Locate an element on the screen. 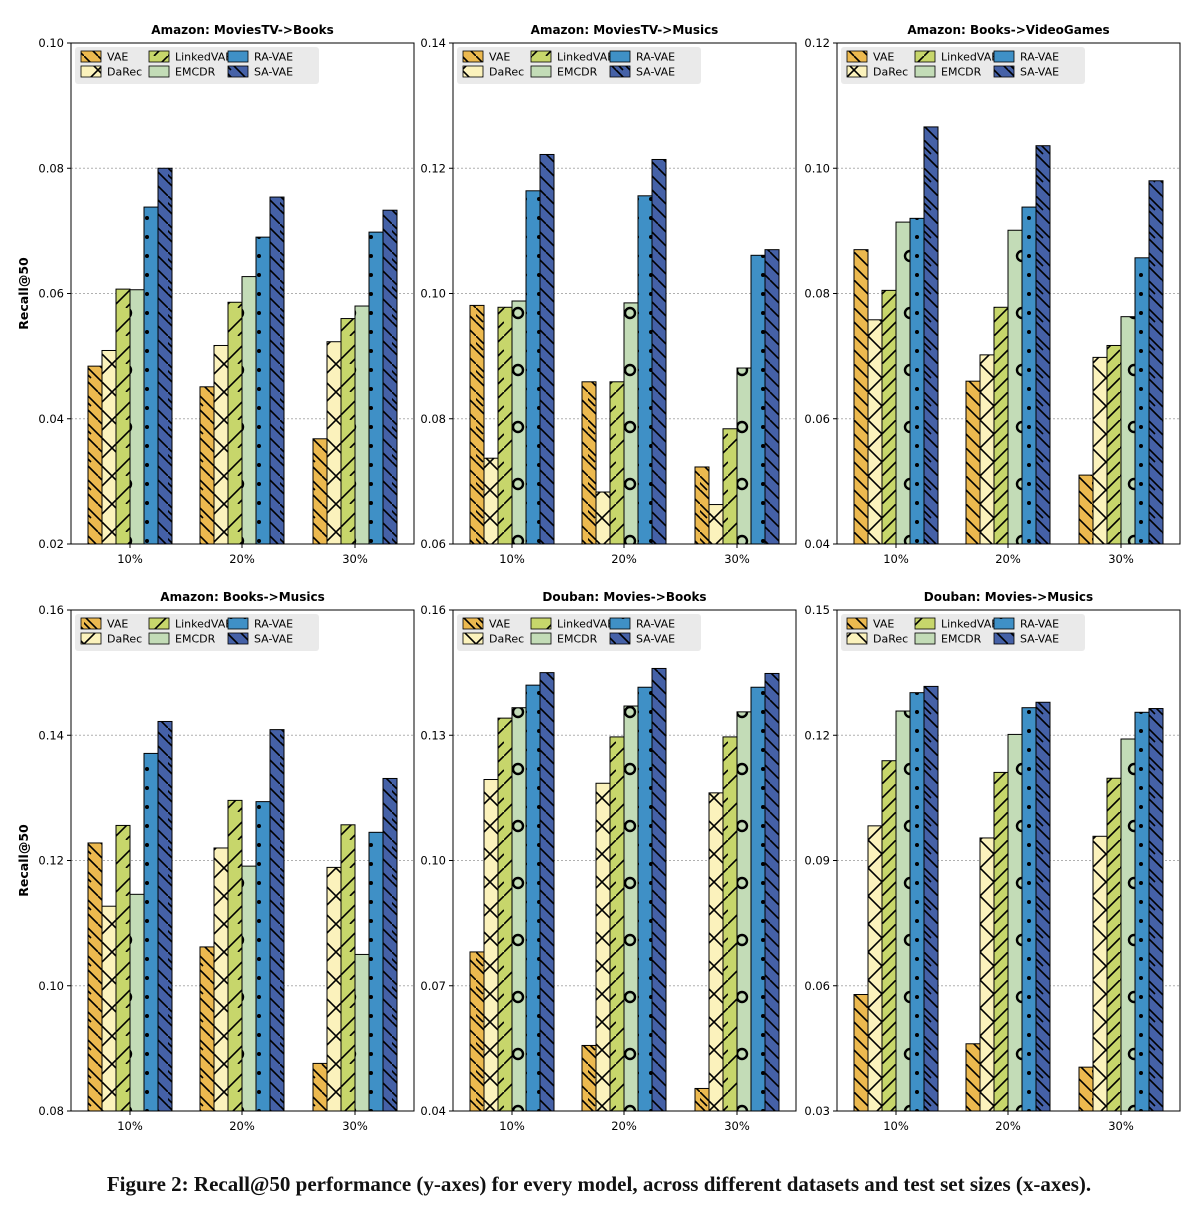 This screenshot has height=1214, width=1198. y-tick-label: 0.14 is located at coordinates (433, 43).